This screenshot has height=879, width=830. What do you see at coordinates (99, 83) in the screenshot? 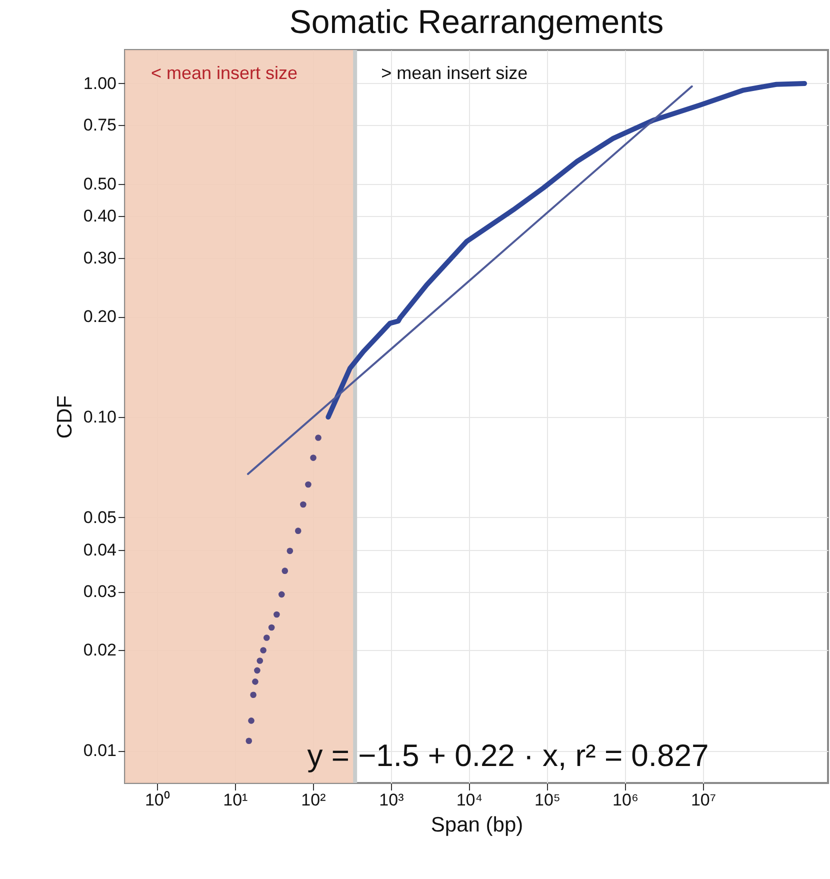
I see `y-tick-label: 1.00` at bounding box center [99, 83].